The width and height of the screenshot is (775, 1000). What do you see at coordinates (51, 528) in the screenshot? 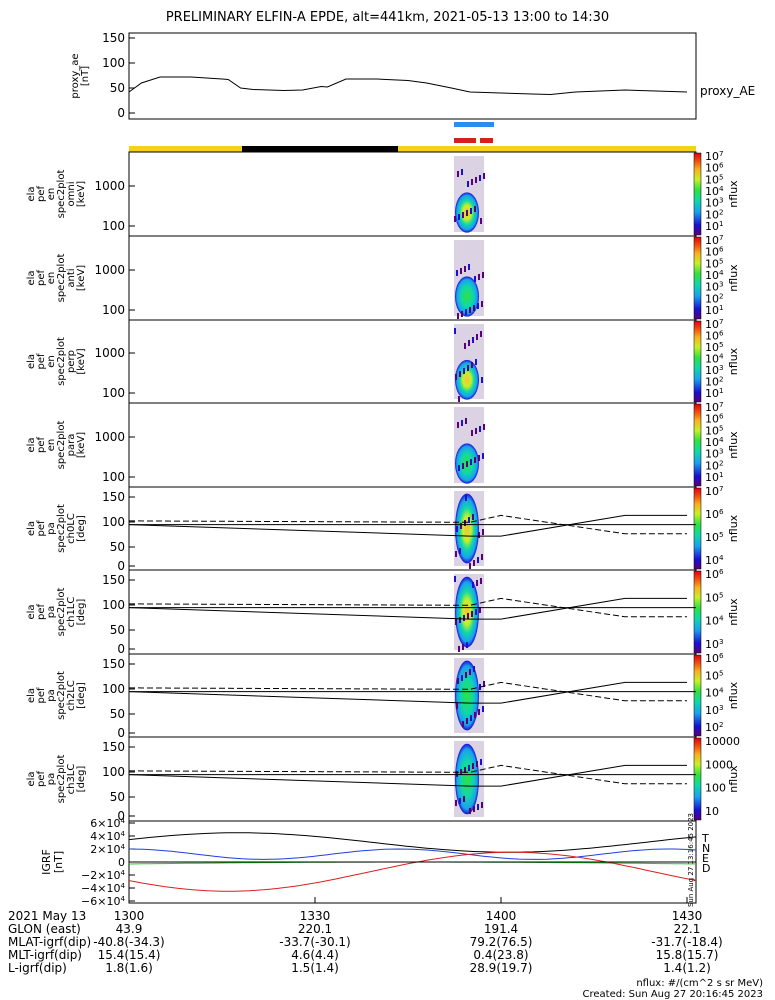
I see `y-axis-label: pa` at bounding box center [51, 528].